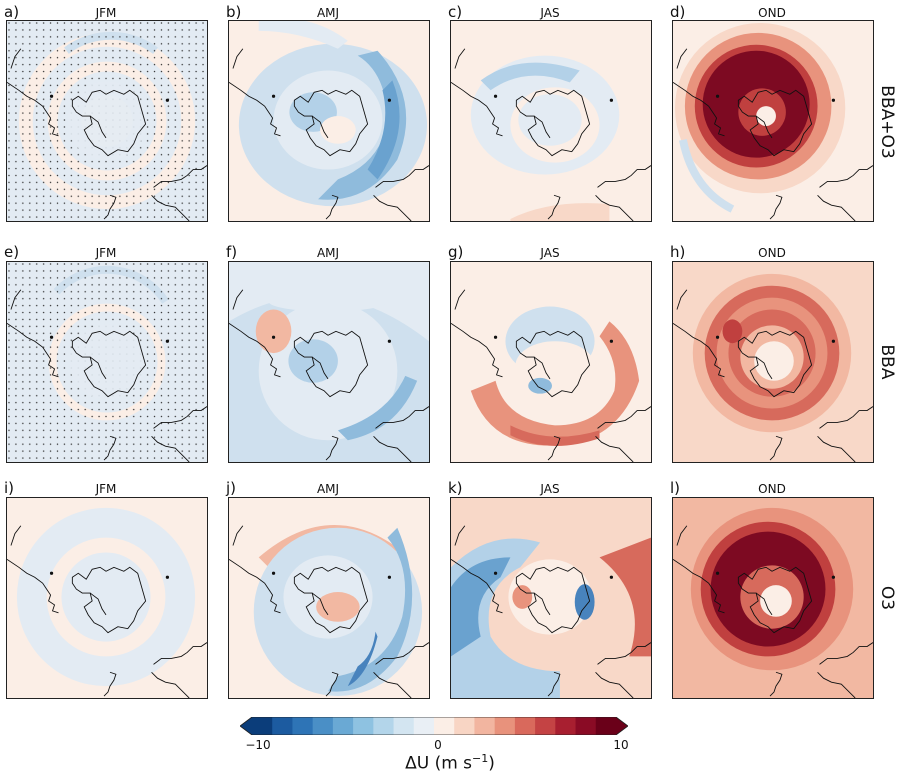 This screenshot has width=900, height=778. What do you see at coordinates (9, 488) in the screenshot?
I see `panel-label-i: i)` at bounding box center [9, 488].